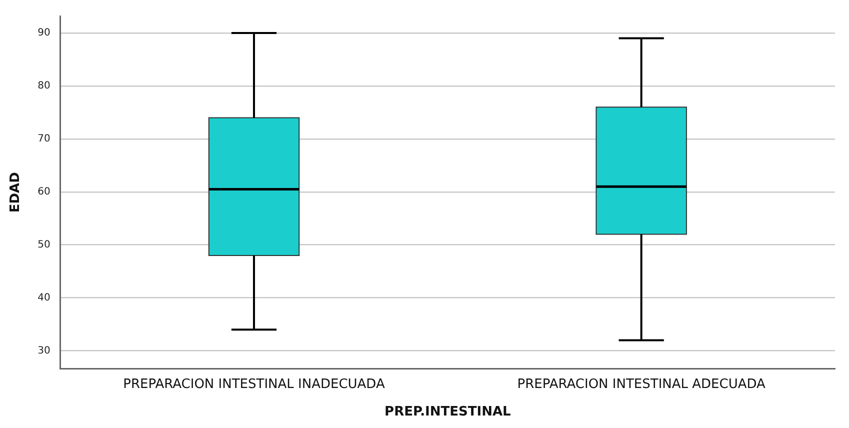 The height and width of the screenshot is (428, 849). I want to click on y-tick-label: 90, so click(44, 33).